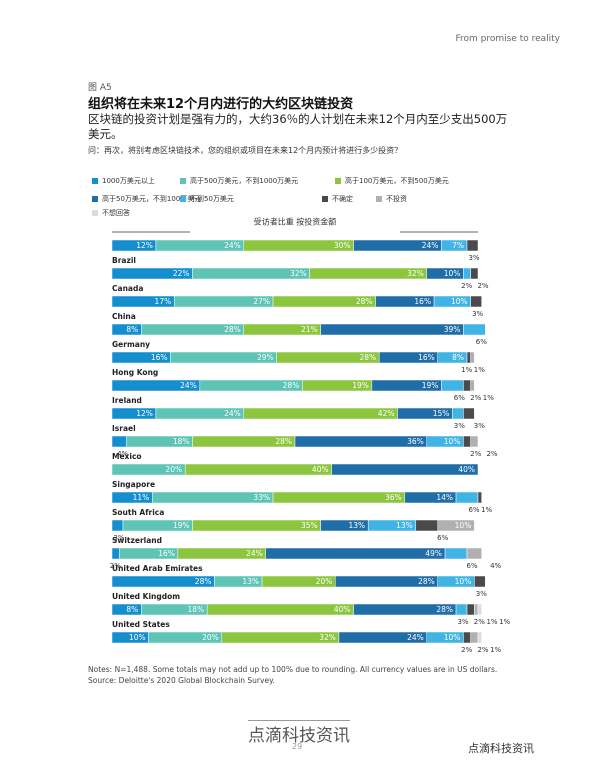 Image resolution: width=600 pixels, height=776 pixels. Describe the element at coordinates (250, 581) in the screenshot. I see `value-label: 13%` at that location.